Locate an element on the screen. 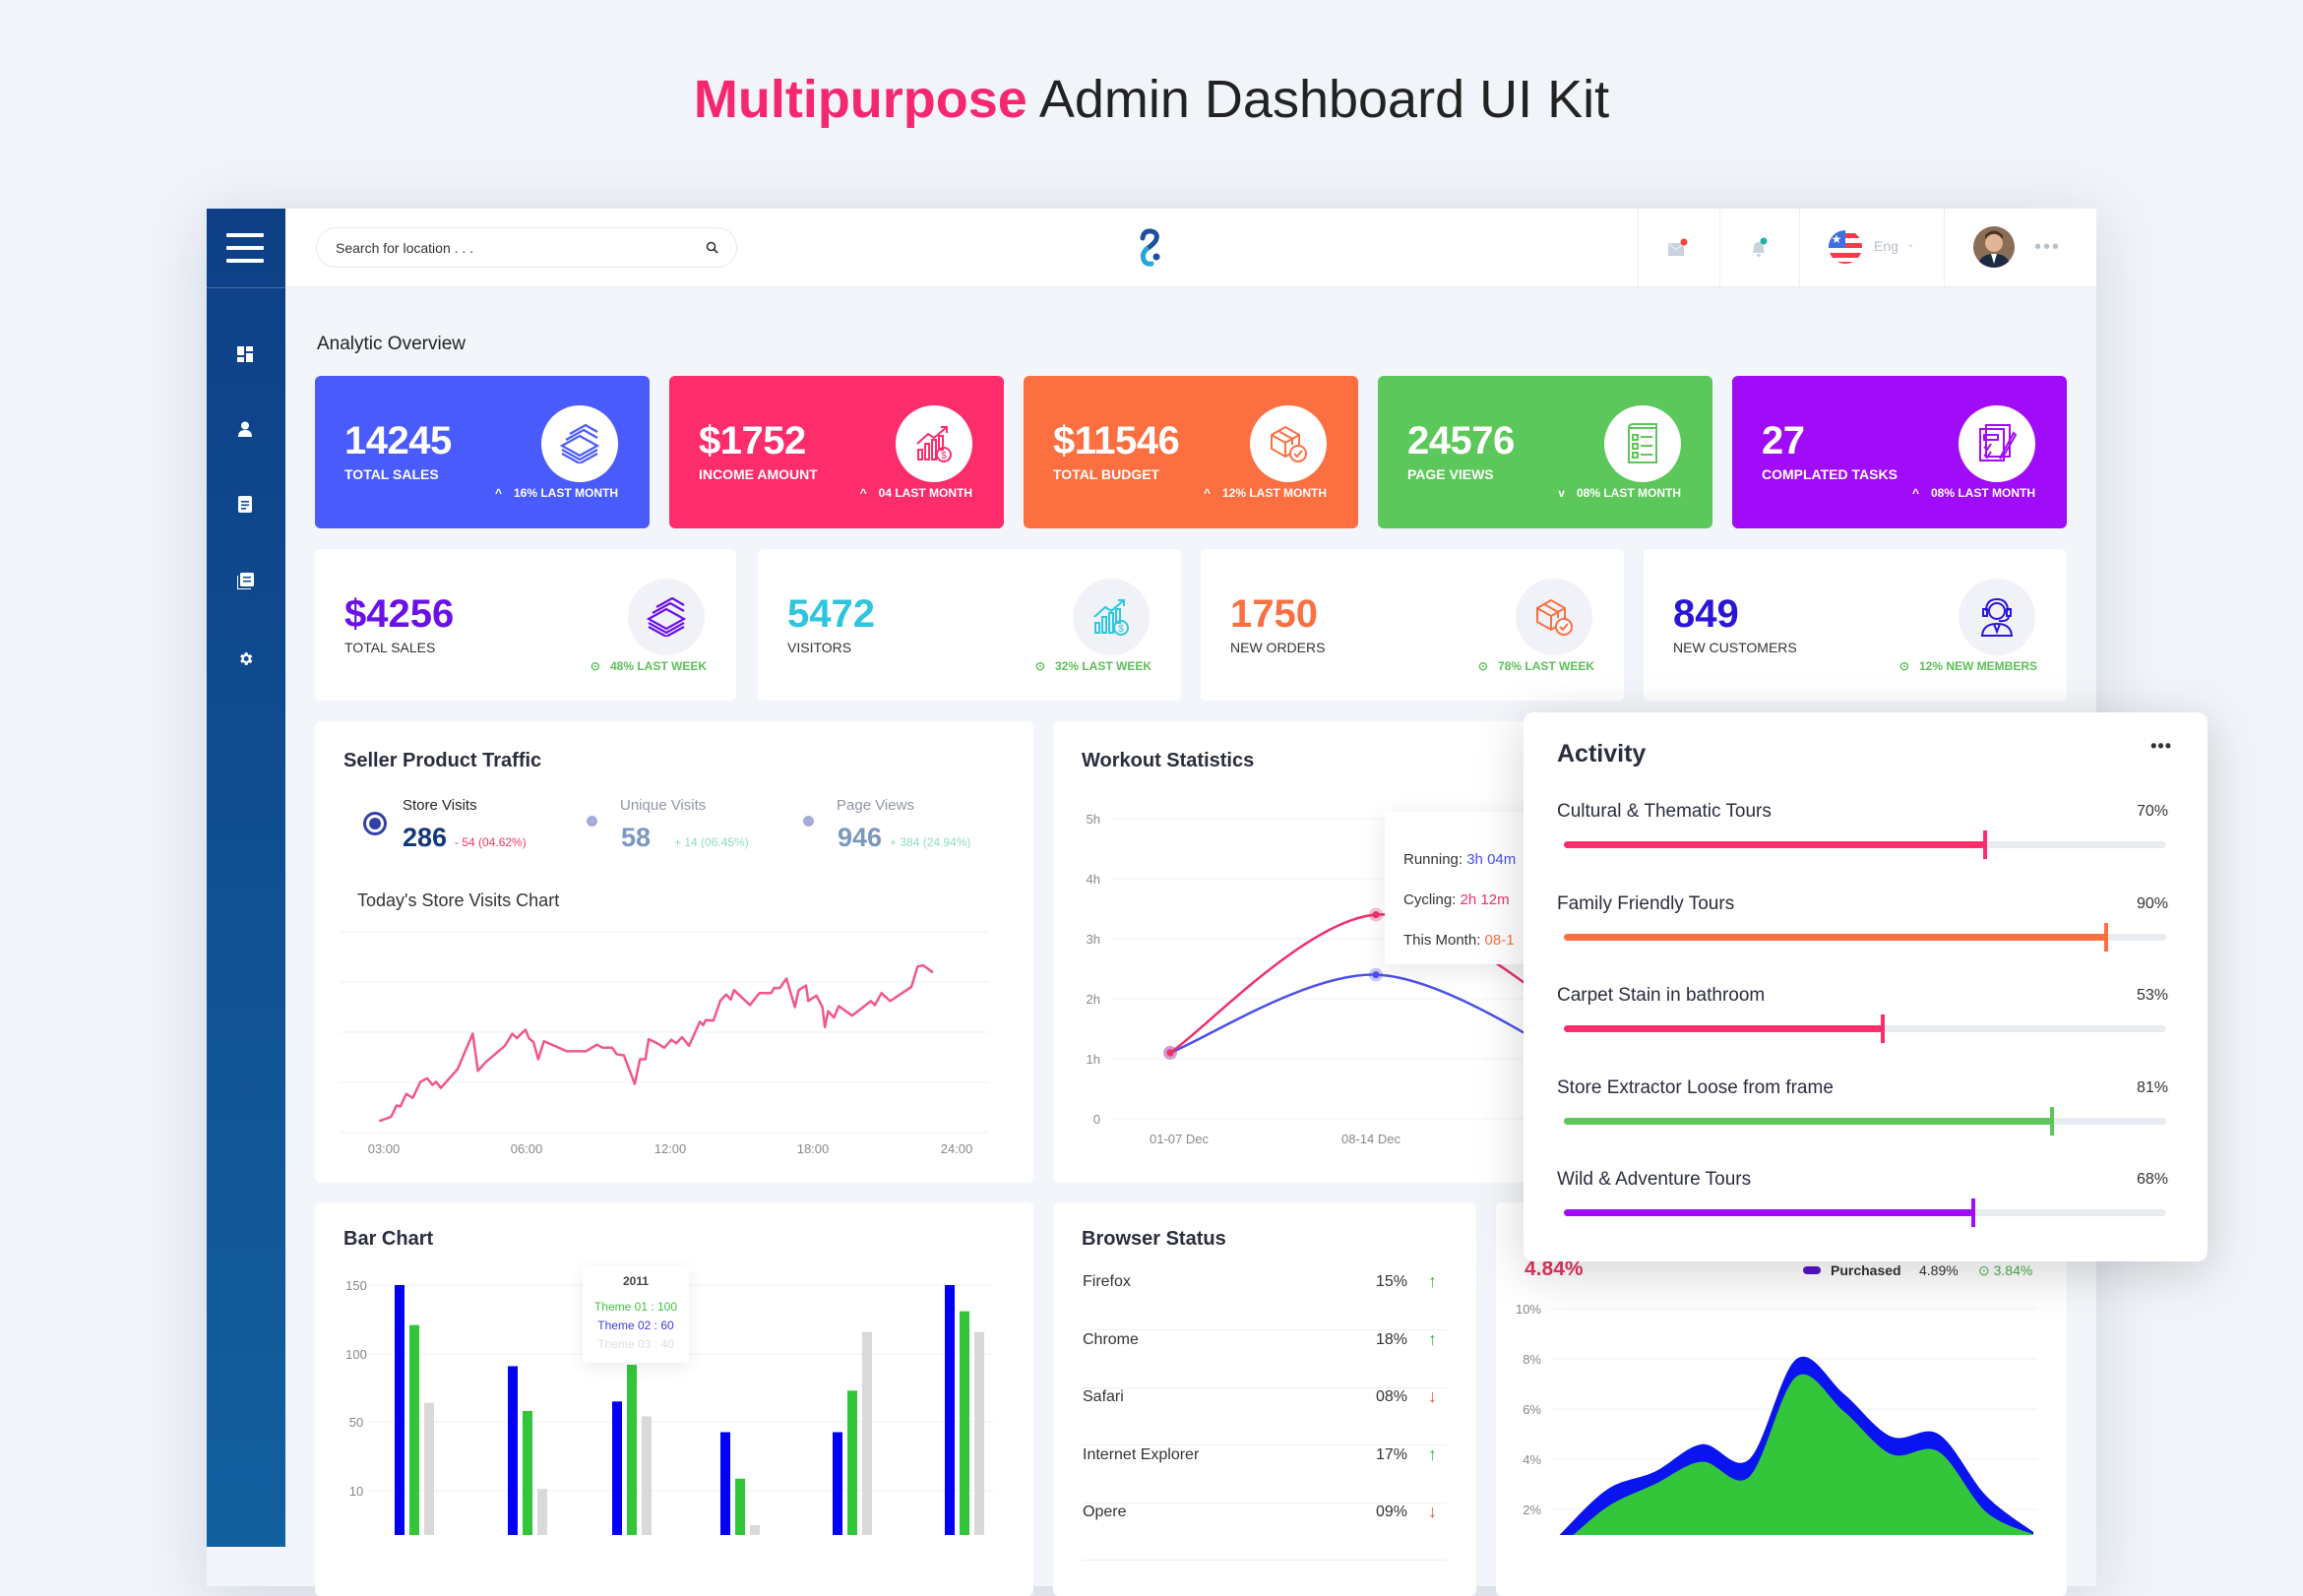 The width and height of the screenshot is (2303, 1596). activity-label: Family Friendly Tours is located at coordinates (1646, 903).